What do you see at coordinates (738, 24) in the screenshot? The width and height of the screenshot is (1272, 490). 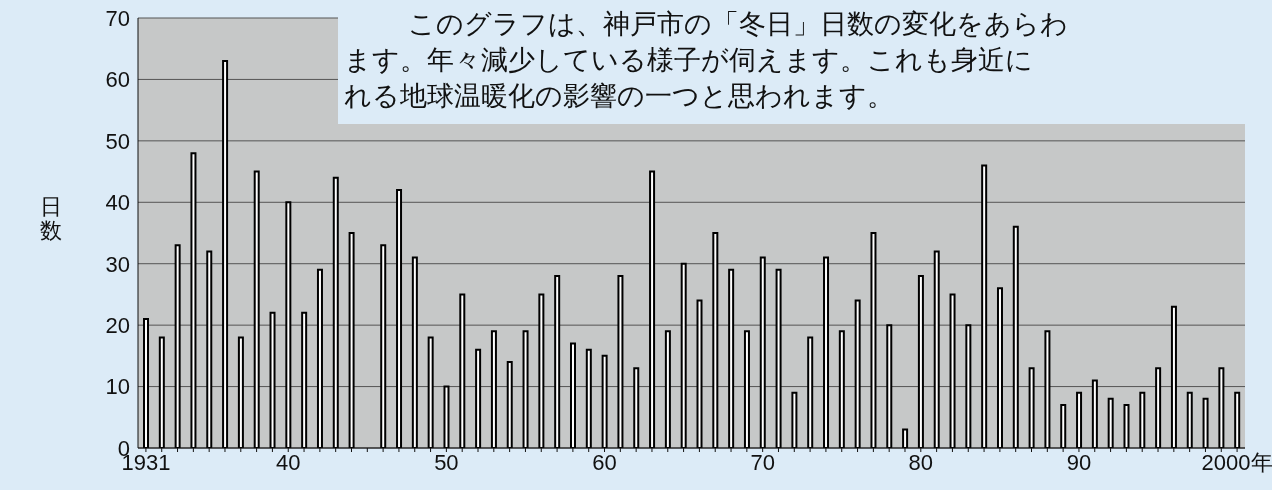 I see `annotation: このグラフは、神戸市の「冬日」日数の変化をあらわ` at bounding box center [738, 24].